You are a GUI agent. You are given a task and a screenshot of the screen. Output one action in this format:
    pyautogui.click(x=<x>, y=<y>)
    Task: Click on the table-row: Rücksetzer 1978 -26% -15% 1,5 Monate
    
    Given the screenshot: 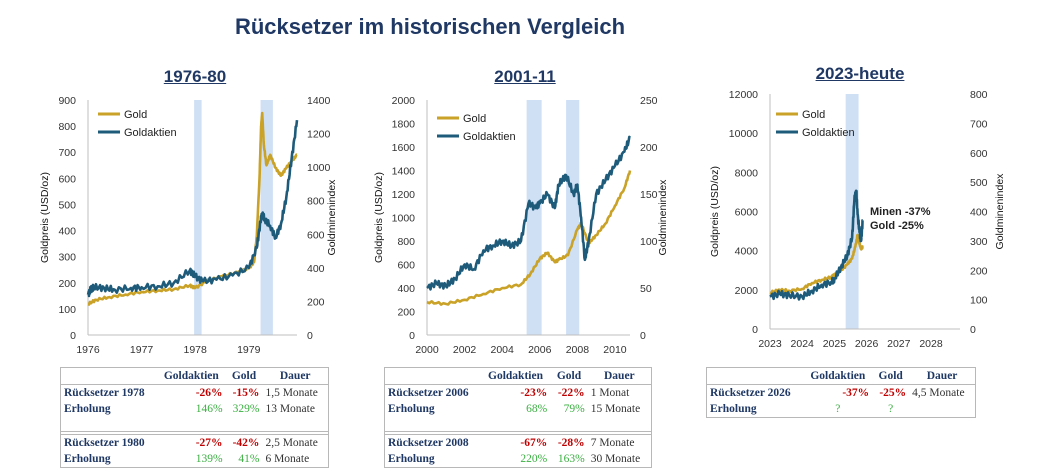 What is the action you would take?
    pyautogui.click(x=194, y=393)
    